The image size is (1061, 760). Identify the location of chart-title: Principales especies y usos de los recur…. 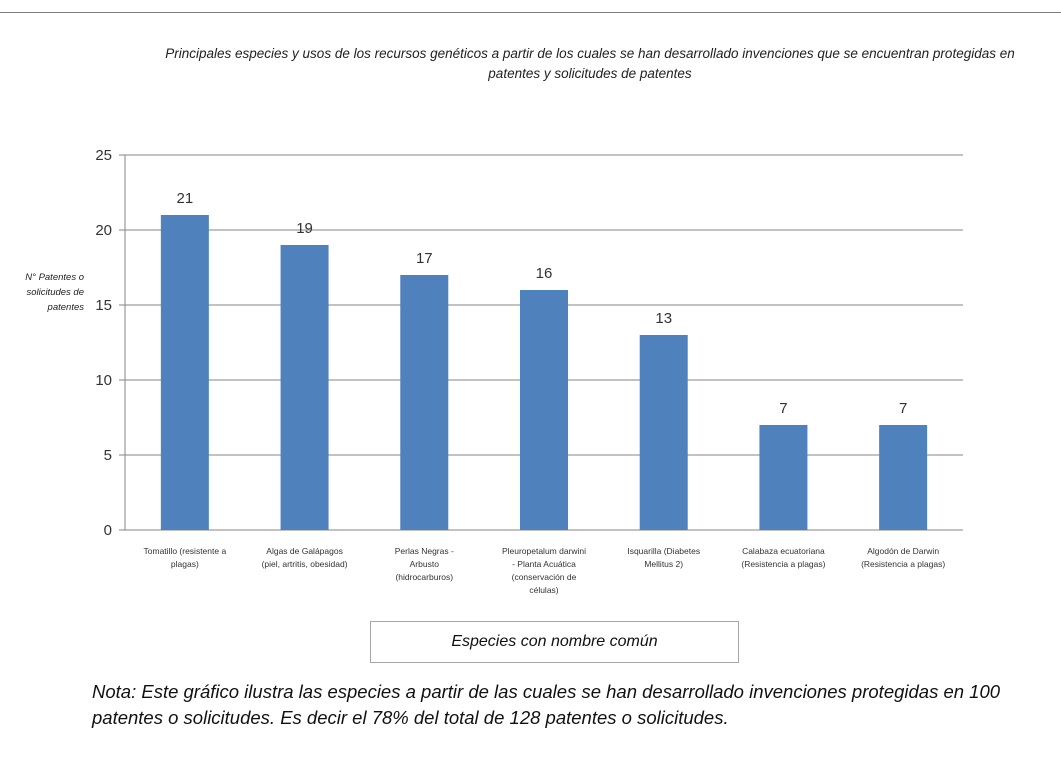
(590, 63).